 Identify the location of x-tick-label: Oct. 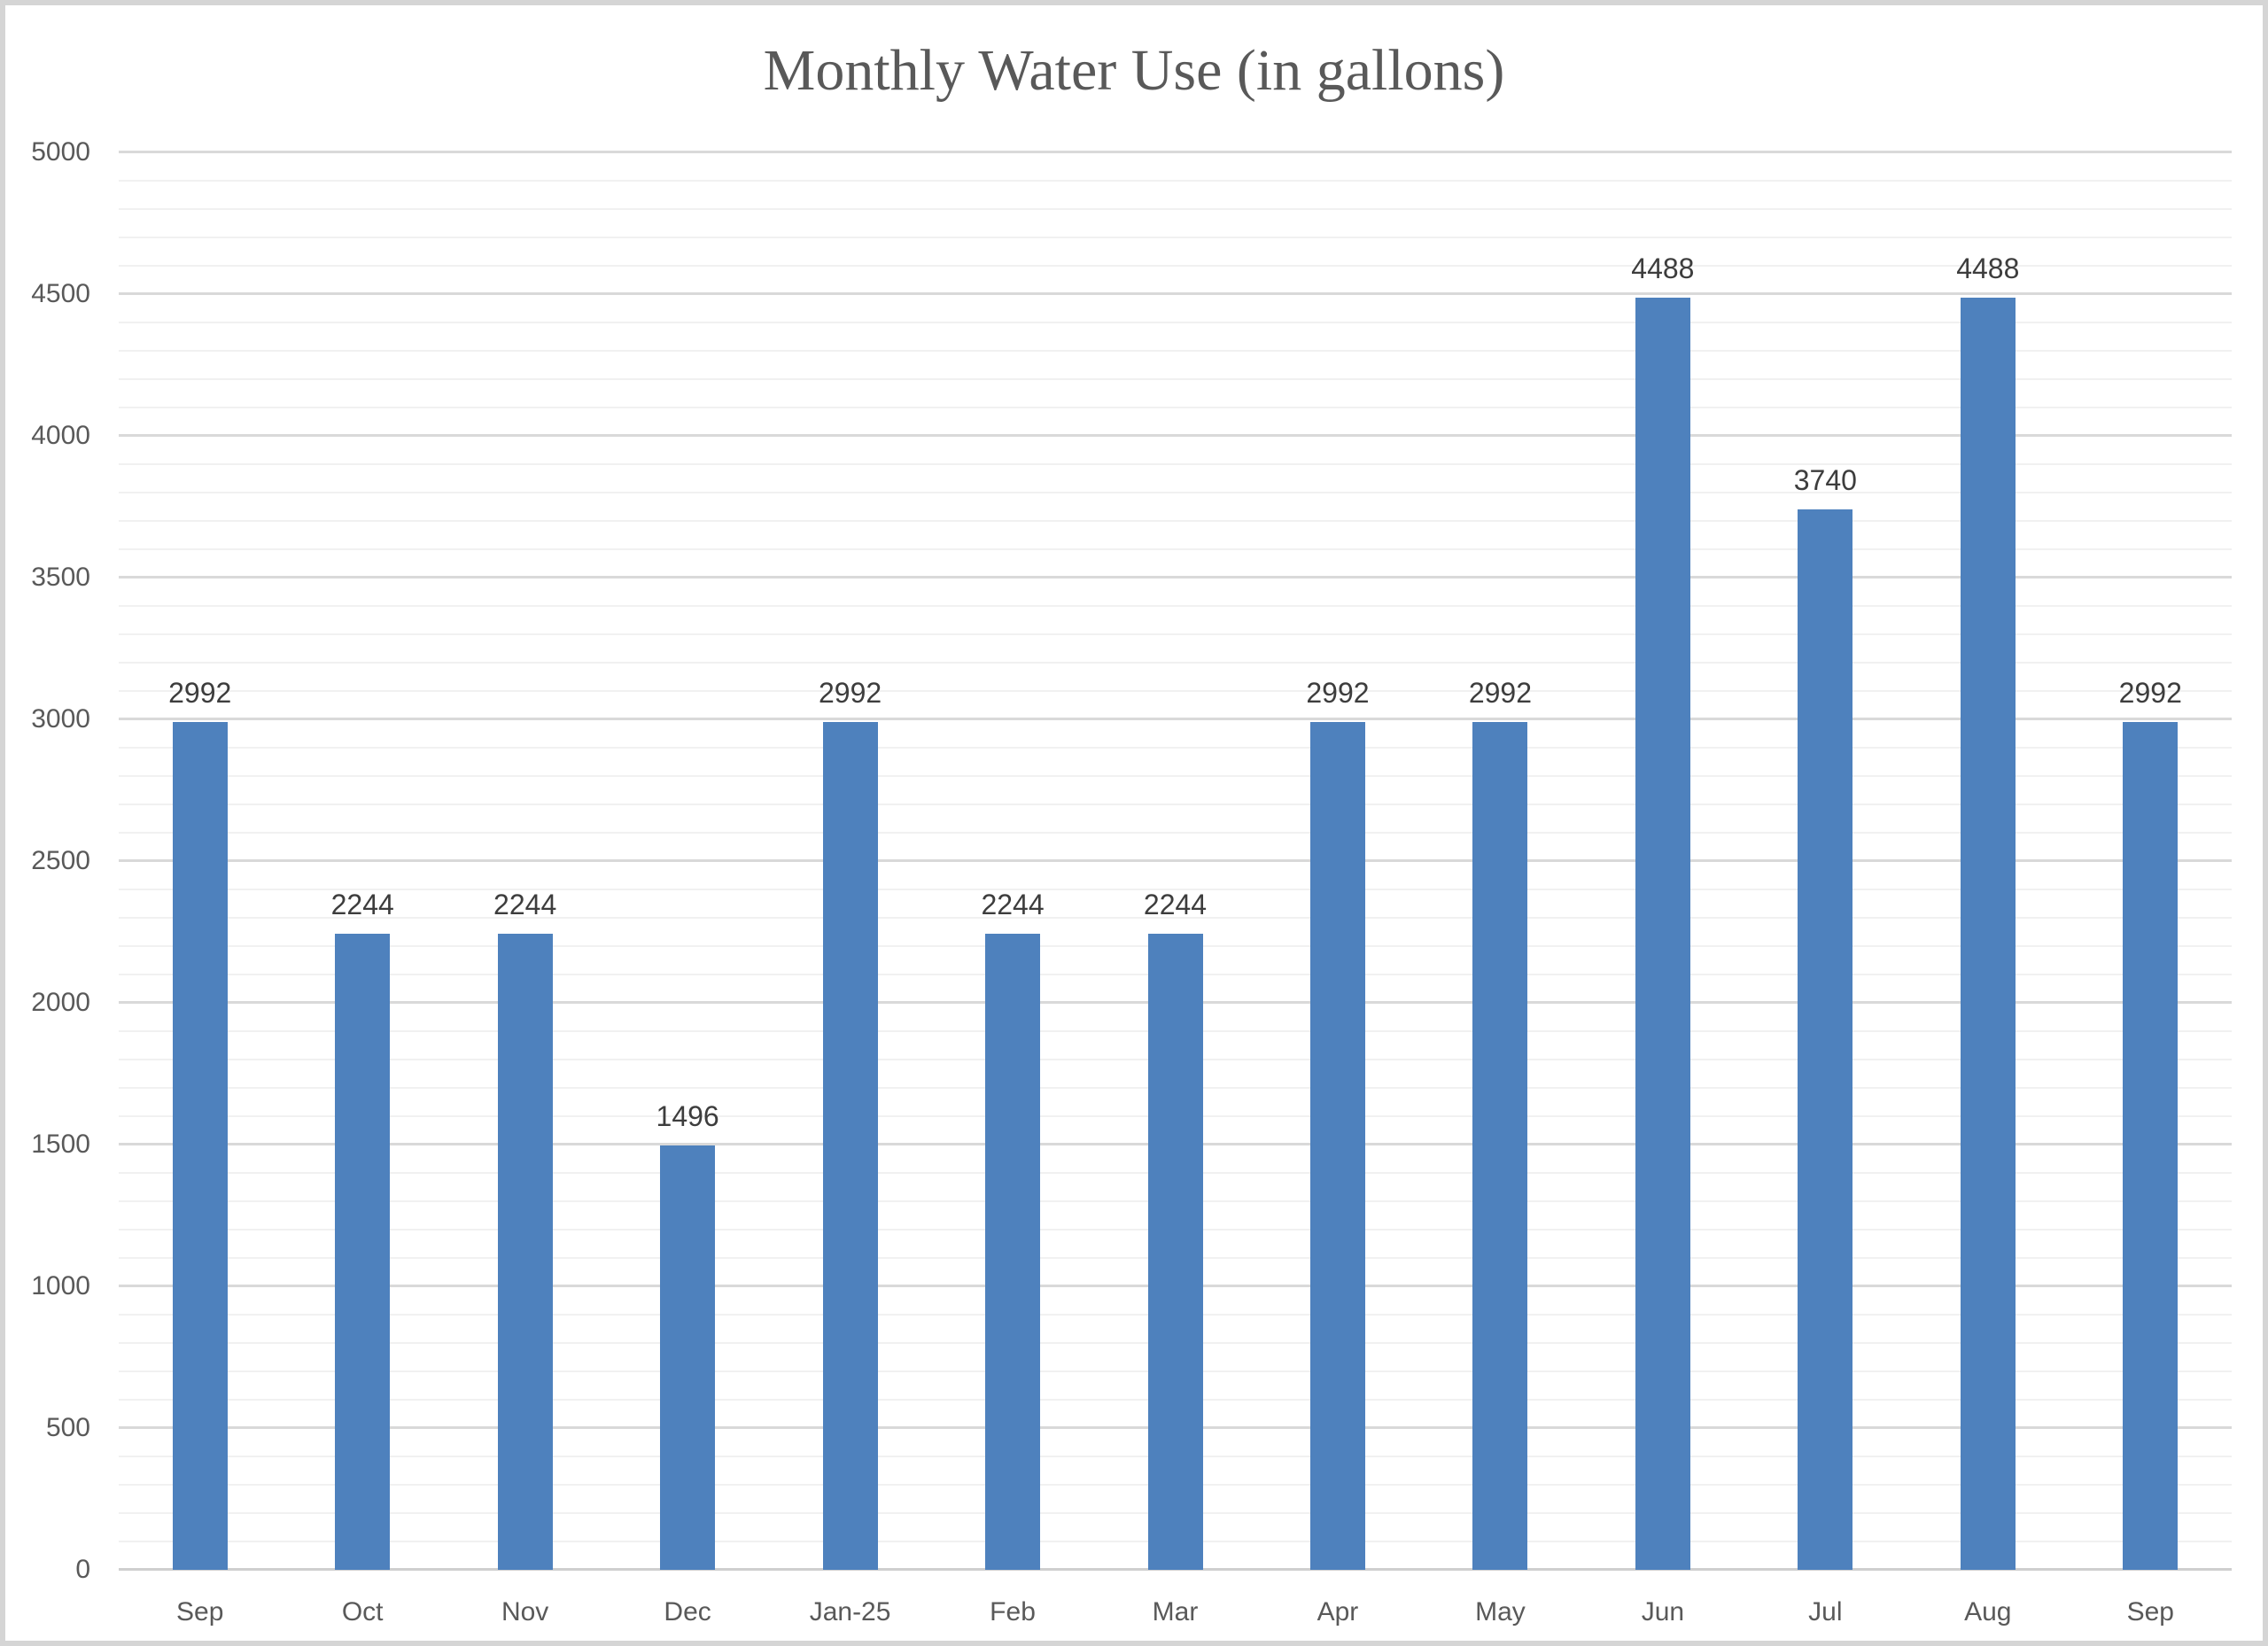
(362, 1612).